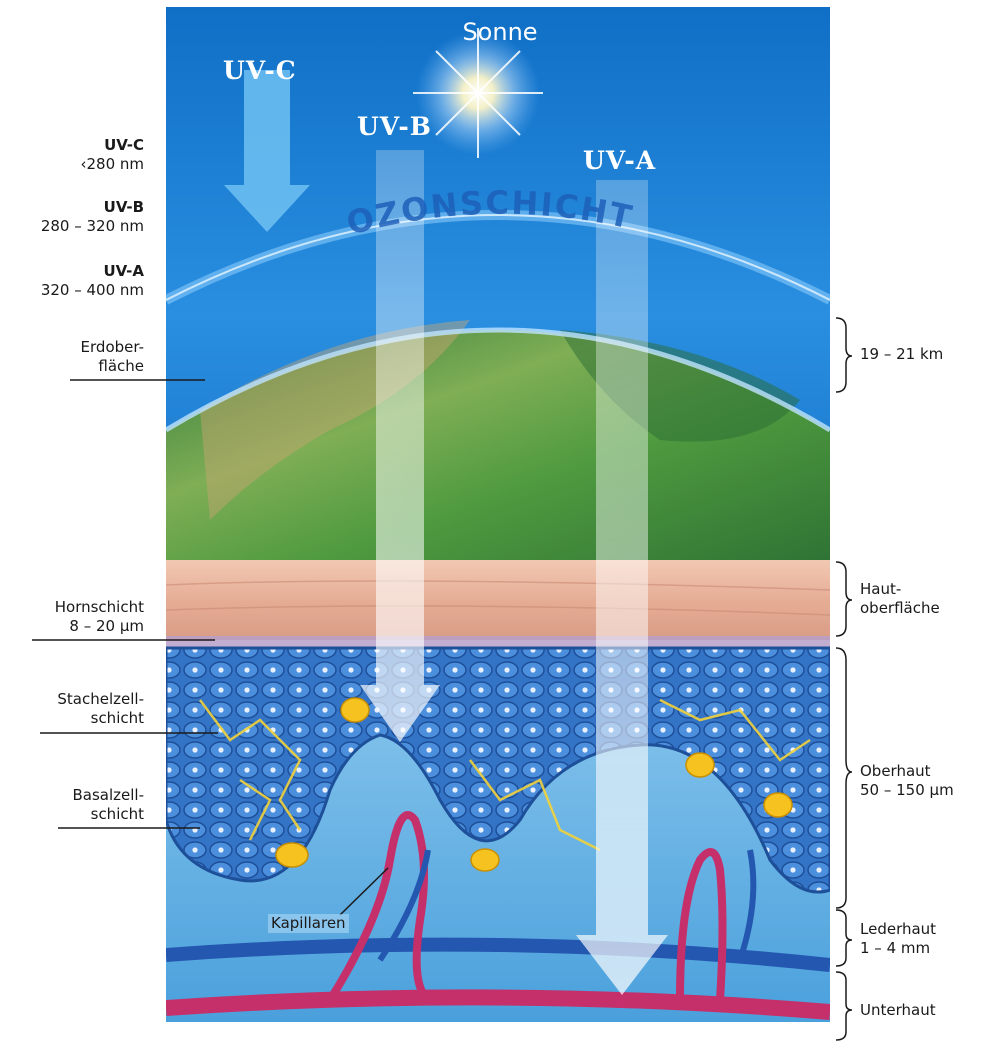  What do you see at coordinates (123, 207) in the screenshot?
I see `uvb-name: UV-B` at bounding box center [123, 207].